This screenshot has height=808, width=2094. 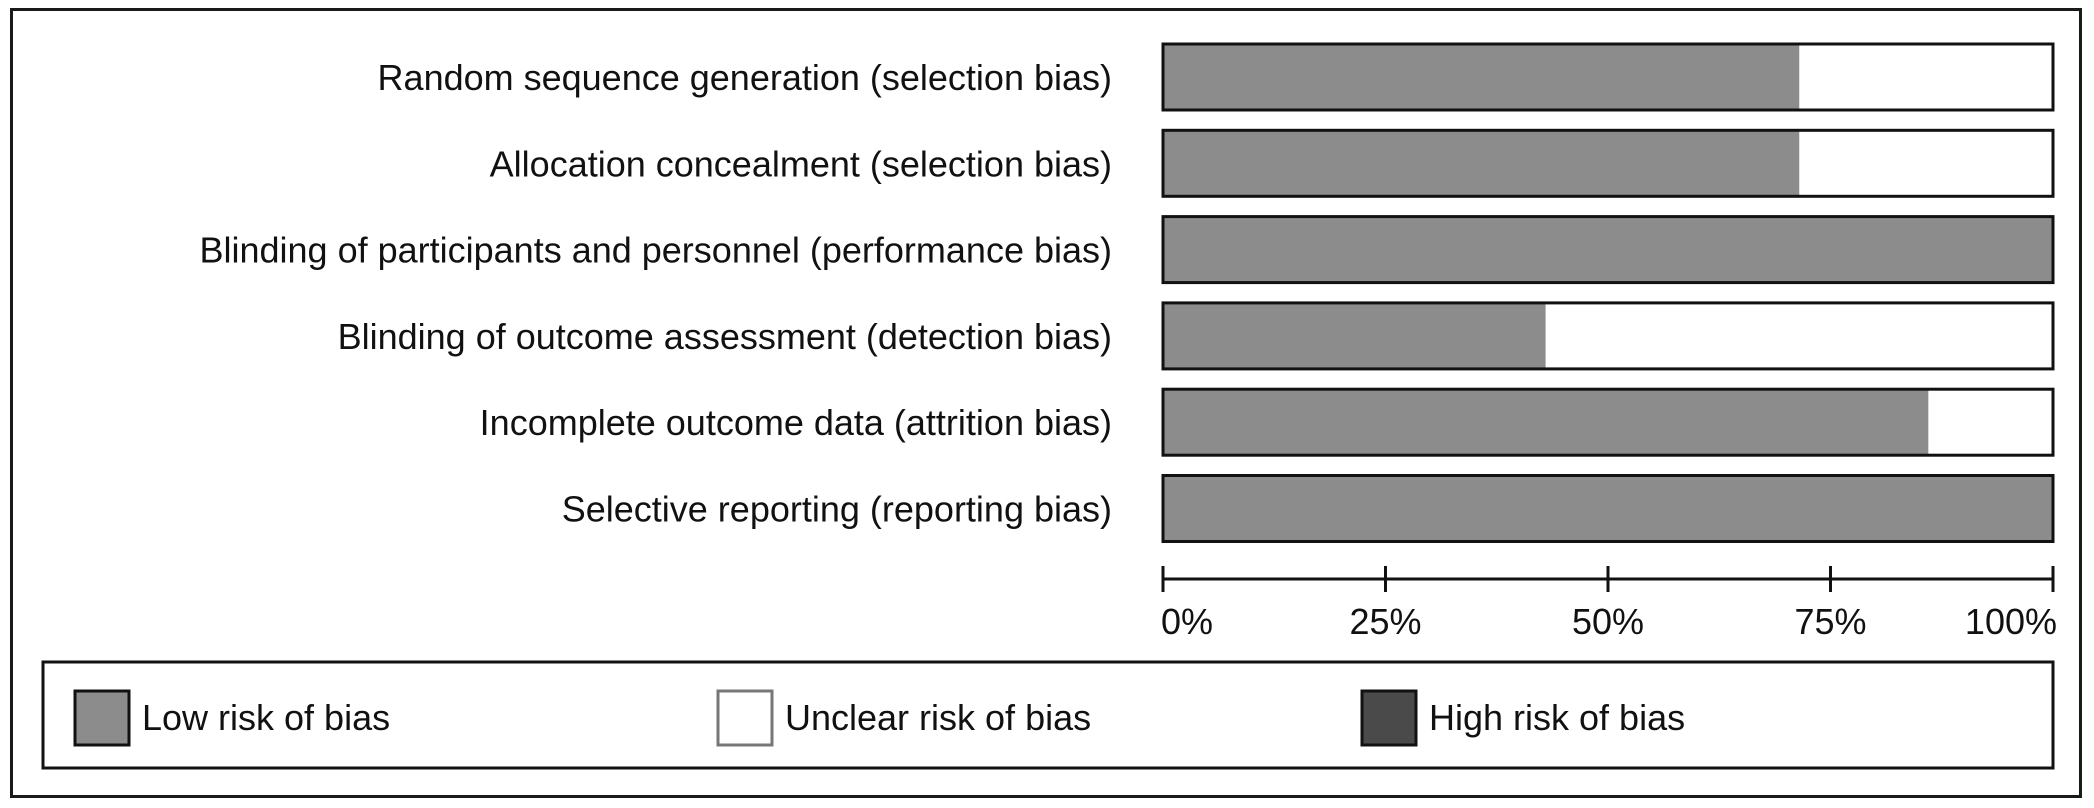 I want to click on category-label: Allocation concealment (selection bias), so click(x=801, y=163).